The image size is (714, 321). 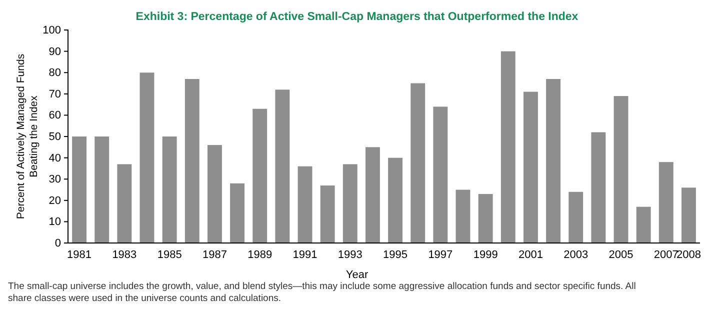 What do you see at coordinates (260, 254) in the screenshot?
I see `x-tick-label: 1989` at bounding box center [260, 254].